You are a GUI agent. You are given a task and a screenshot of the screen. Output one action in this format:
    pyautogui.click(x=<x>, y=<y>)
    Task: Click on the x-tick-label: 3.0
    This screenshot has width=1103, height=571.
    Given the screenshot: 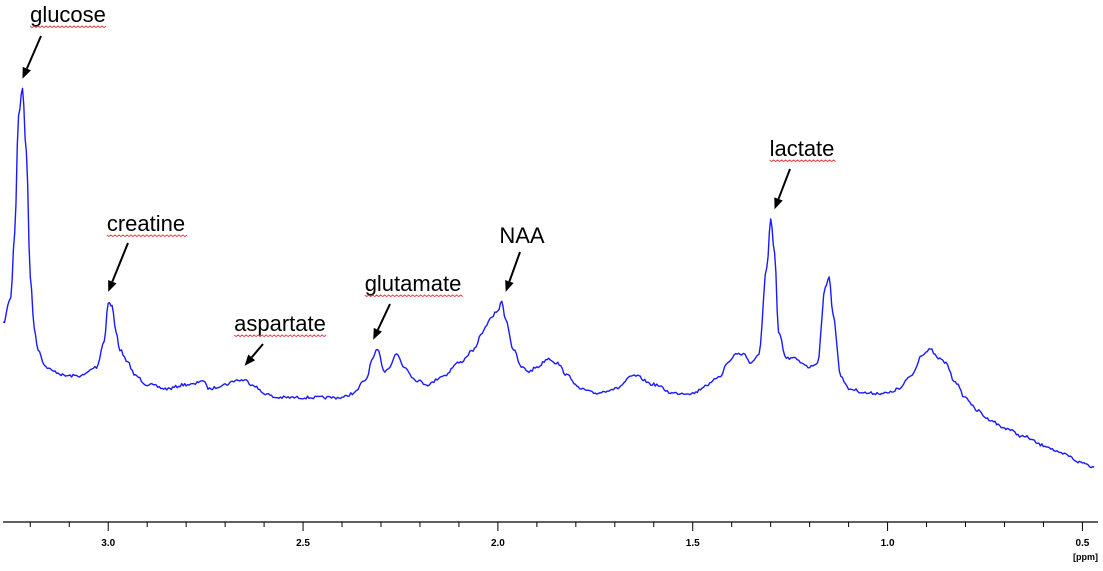 What is the action you would take?
    pyautogui.click(x=108, y=543)
    